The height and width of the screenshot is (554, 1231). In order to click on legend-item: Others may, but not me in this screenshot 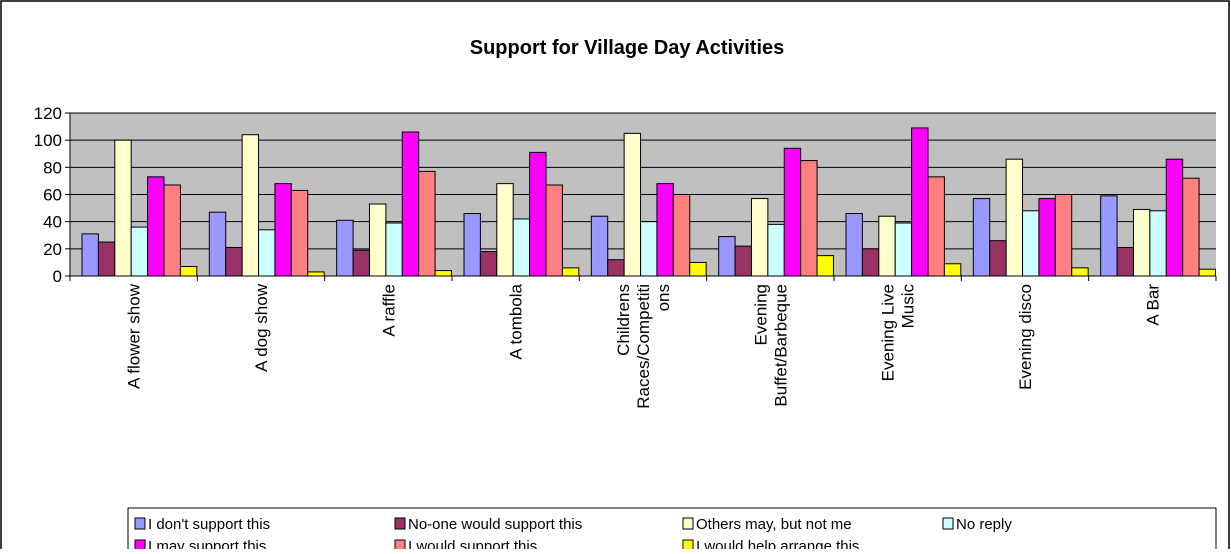, I will do `click(767, 524)`.